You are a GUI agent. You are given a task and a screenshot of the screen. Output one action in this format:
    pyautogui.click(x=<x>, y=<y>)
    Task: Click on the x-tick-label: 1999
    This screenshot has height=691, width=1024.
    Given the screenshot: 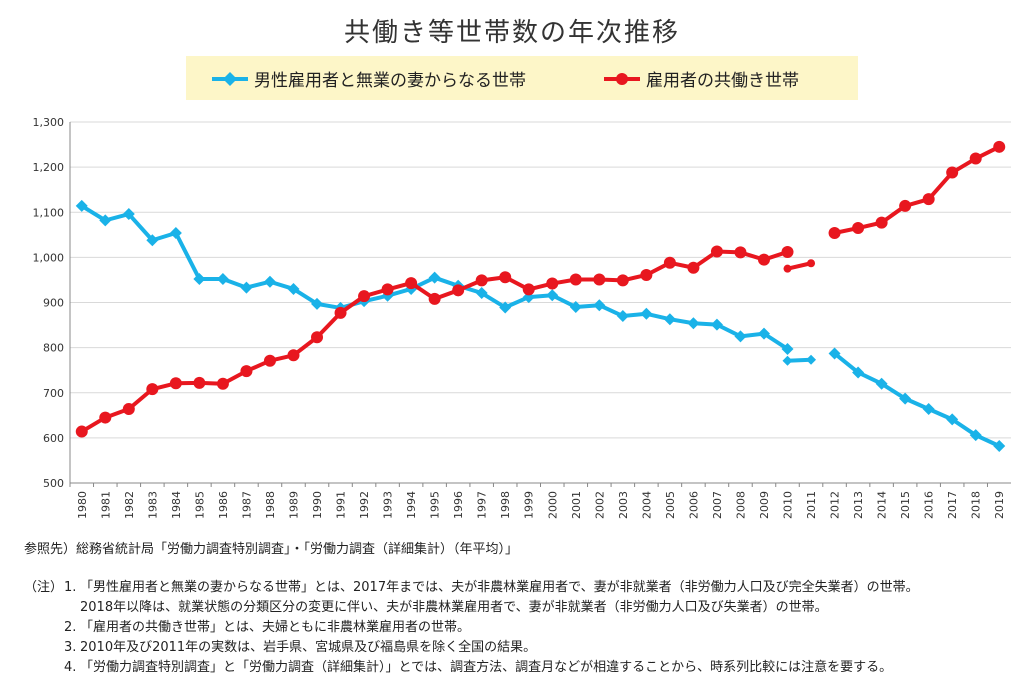 What is the action you would take?
    pyautogui.click(x=529, y=505)
    